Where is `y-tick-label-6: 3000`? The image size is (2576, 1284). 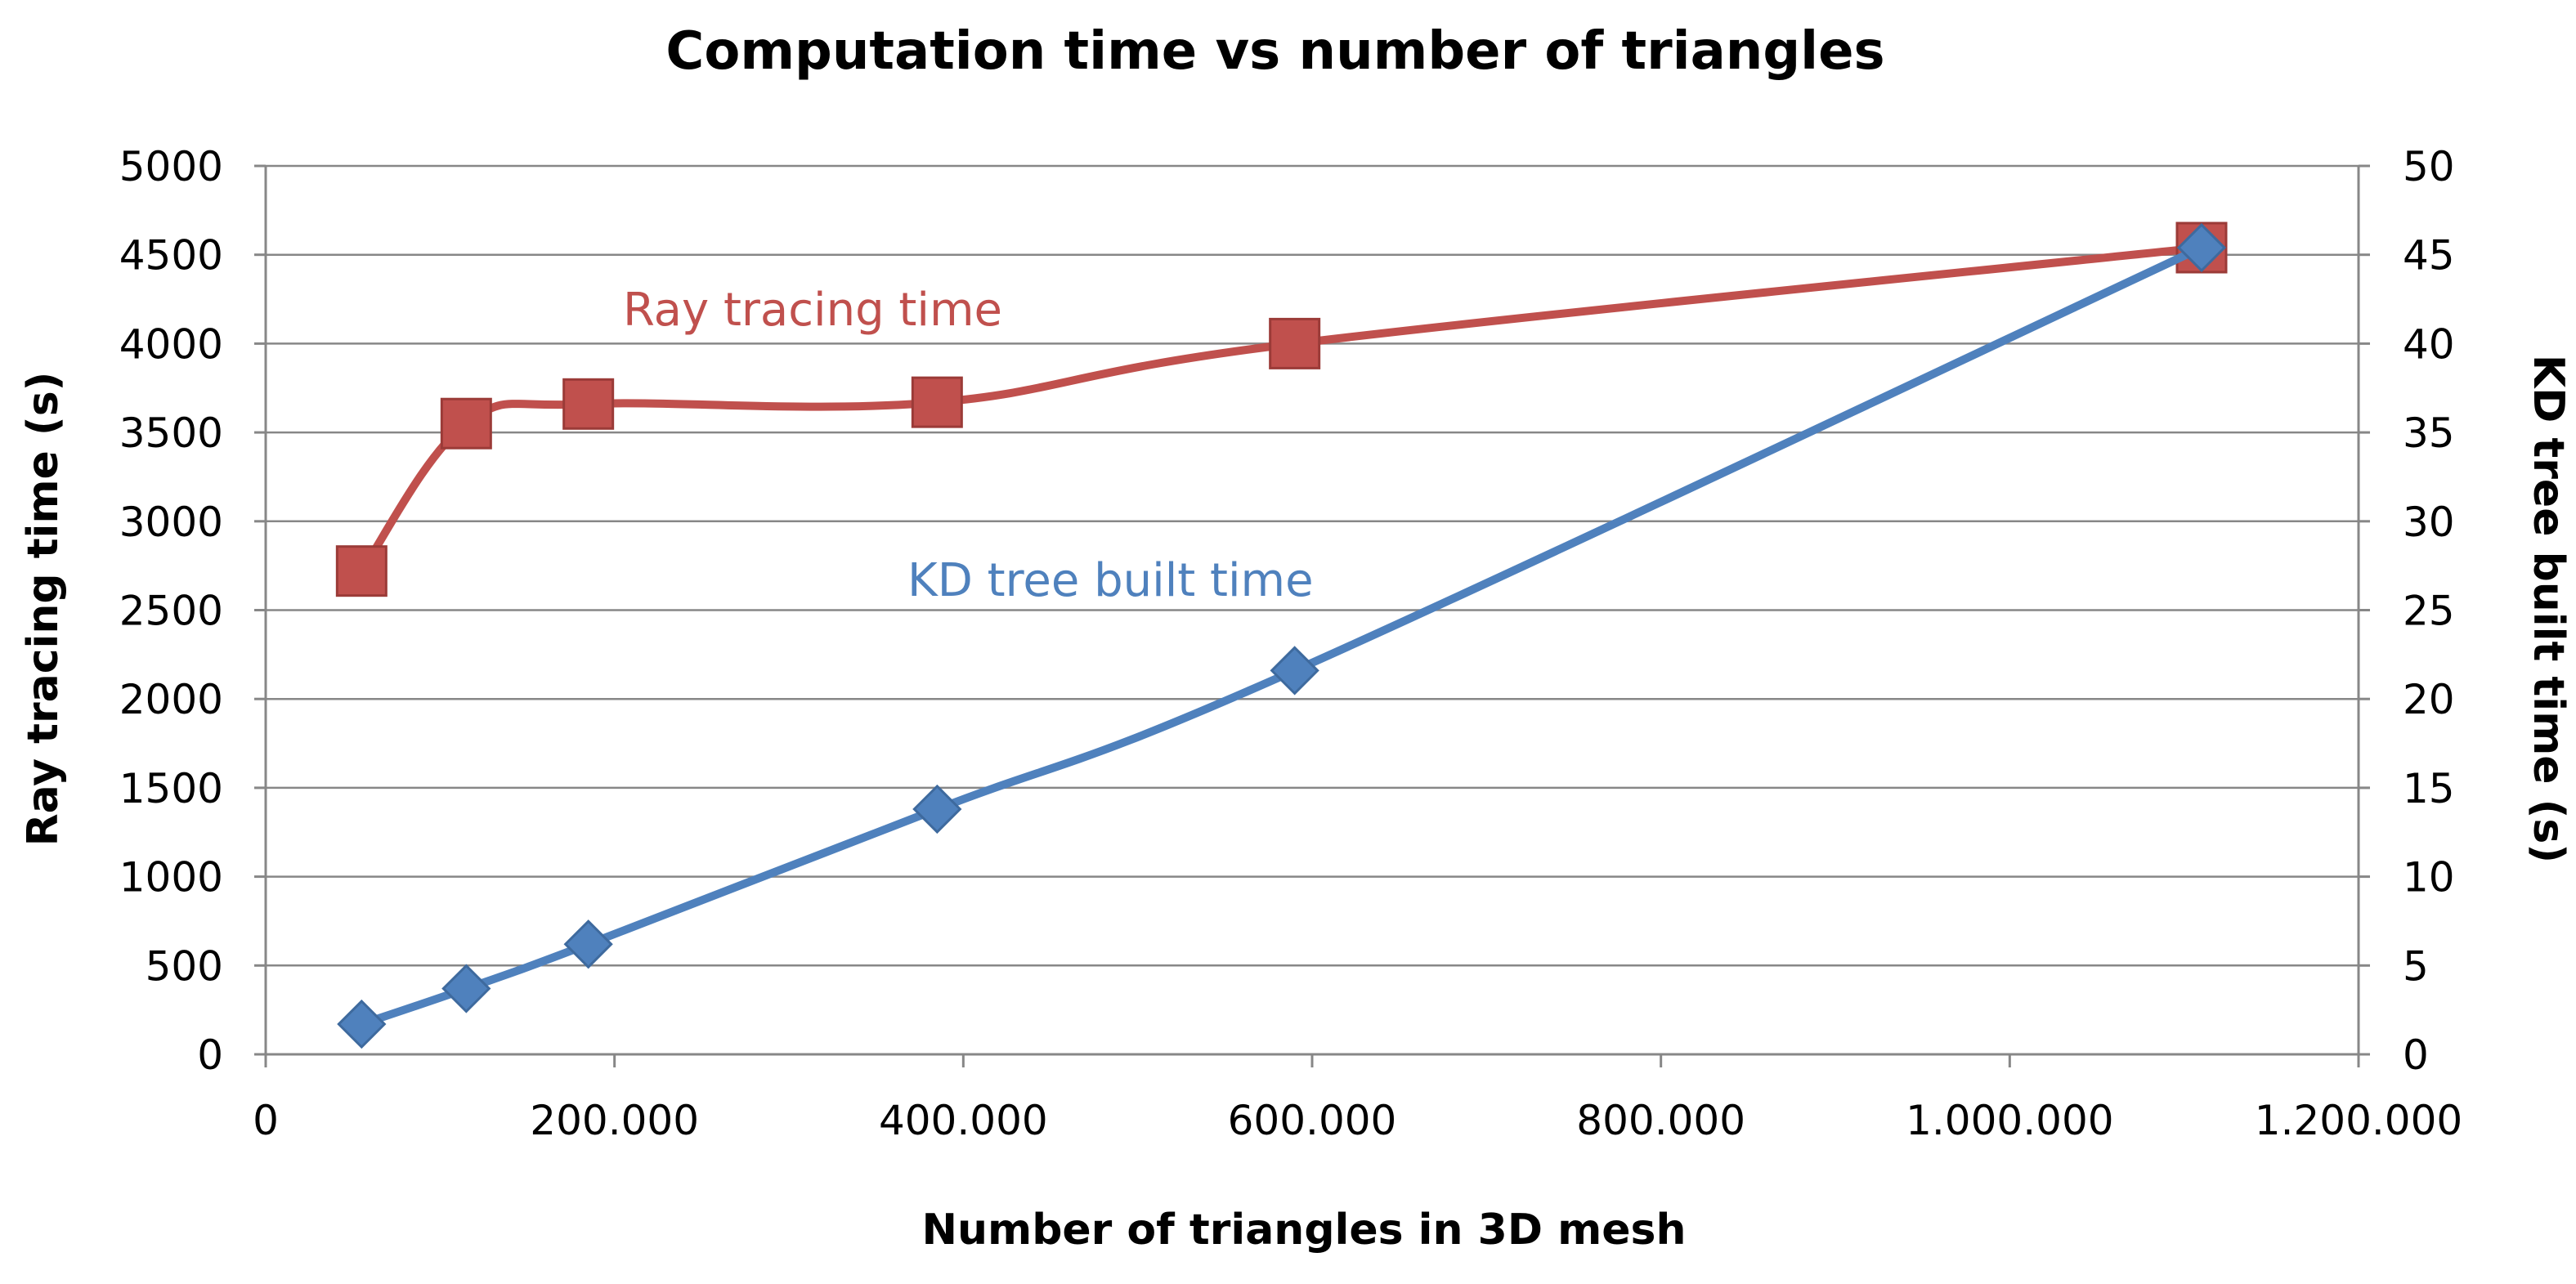
y-tick-label-6: 3000 is located at coordinates (171, 522).